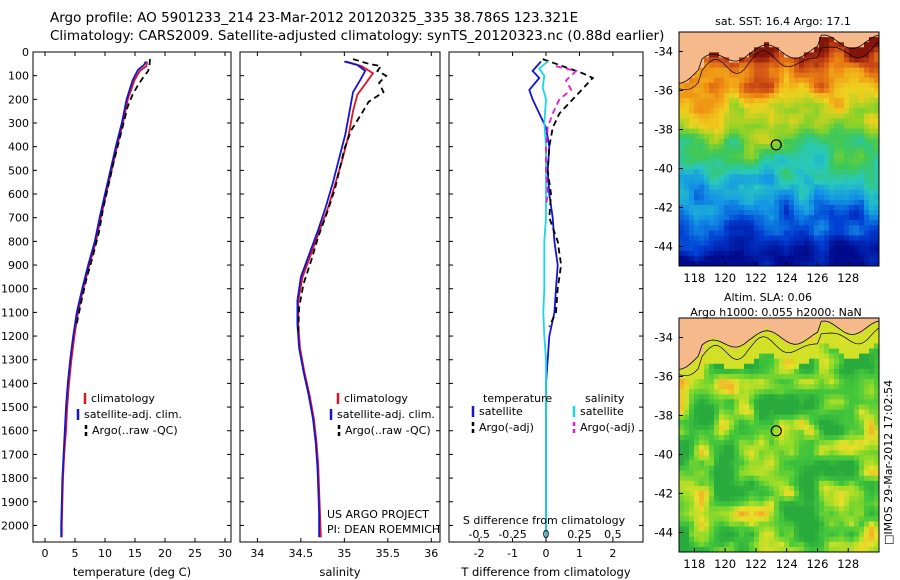 The image size is (900, 580). What do you see at coordinates (605, 398) in the screenshot?
I see `legend-title: salinity` at bounding box center [605, 398].